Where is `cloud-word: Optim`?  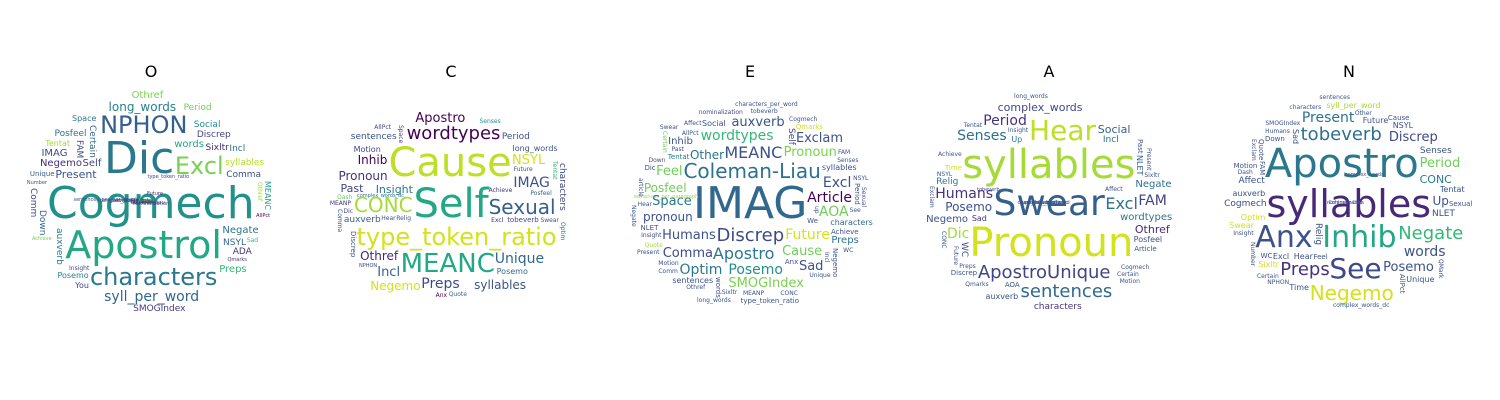 cloud-word: Optim is located at coordinates (563, 230).